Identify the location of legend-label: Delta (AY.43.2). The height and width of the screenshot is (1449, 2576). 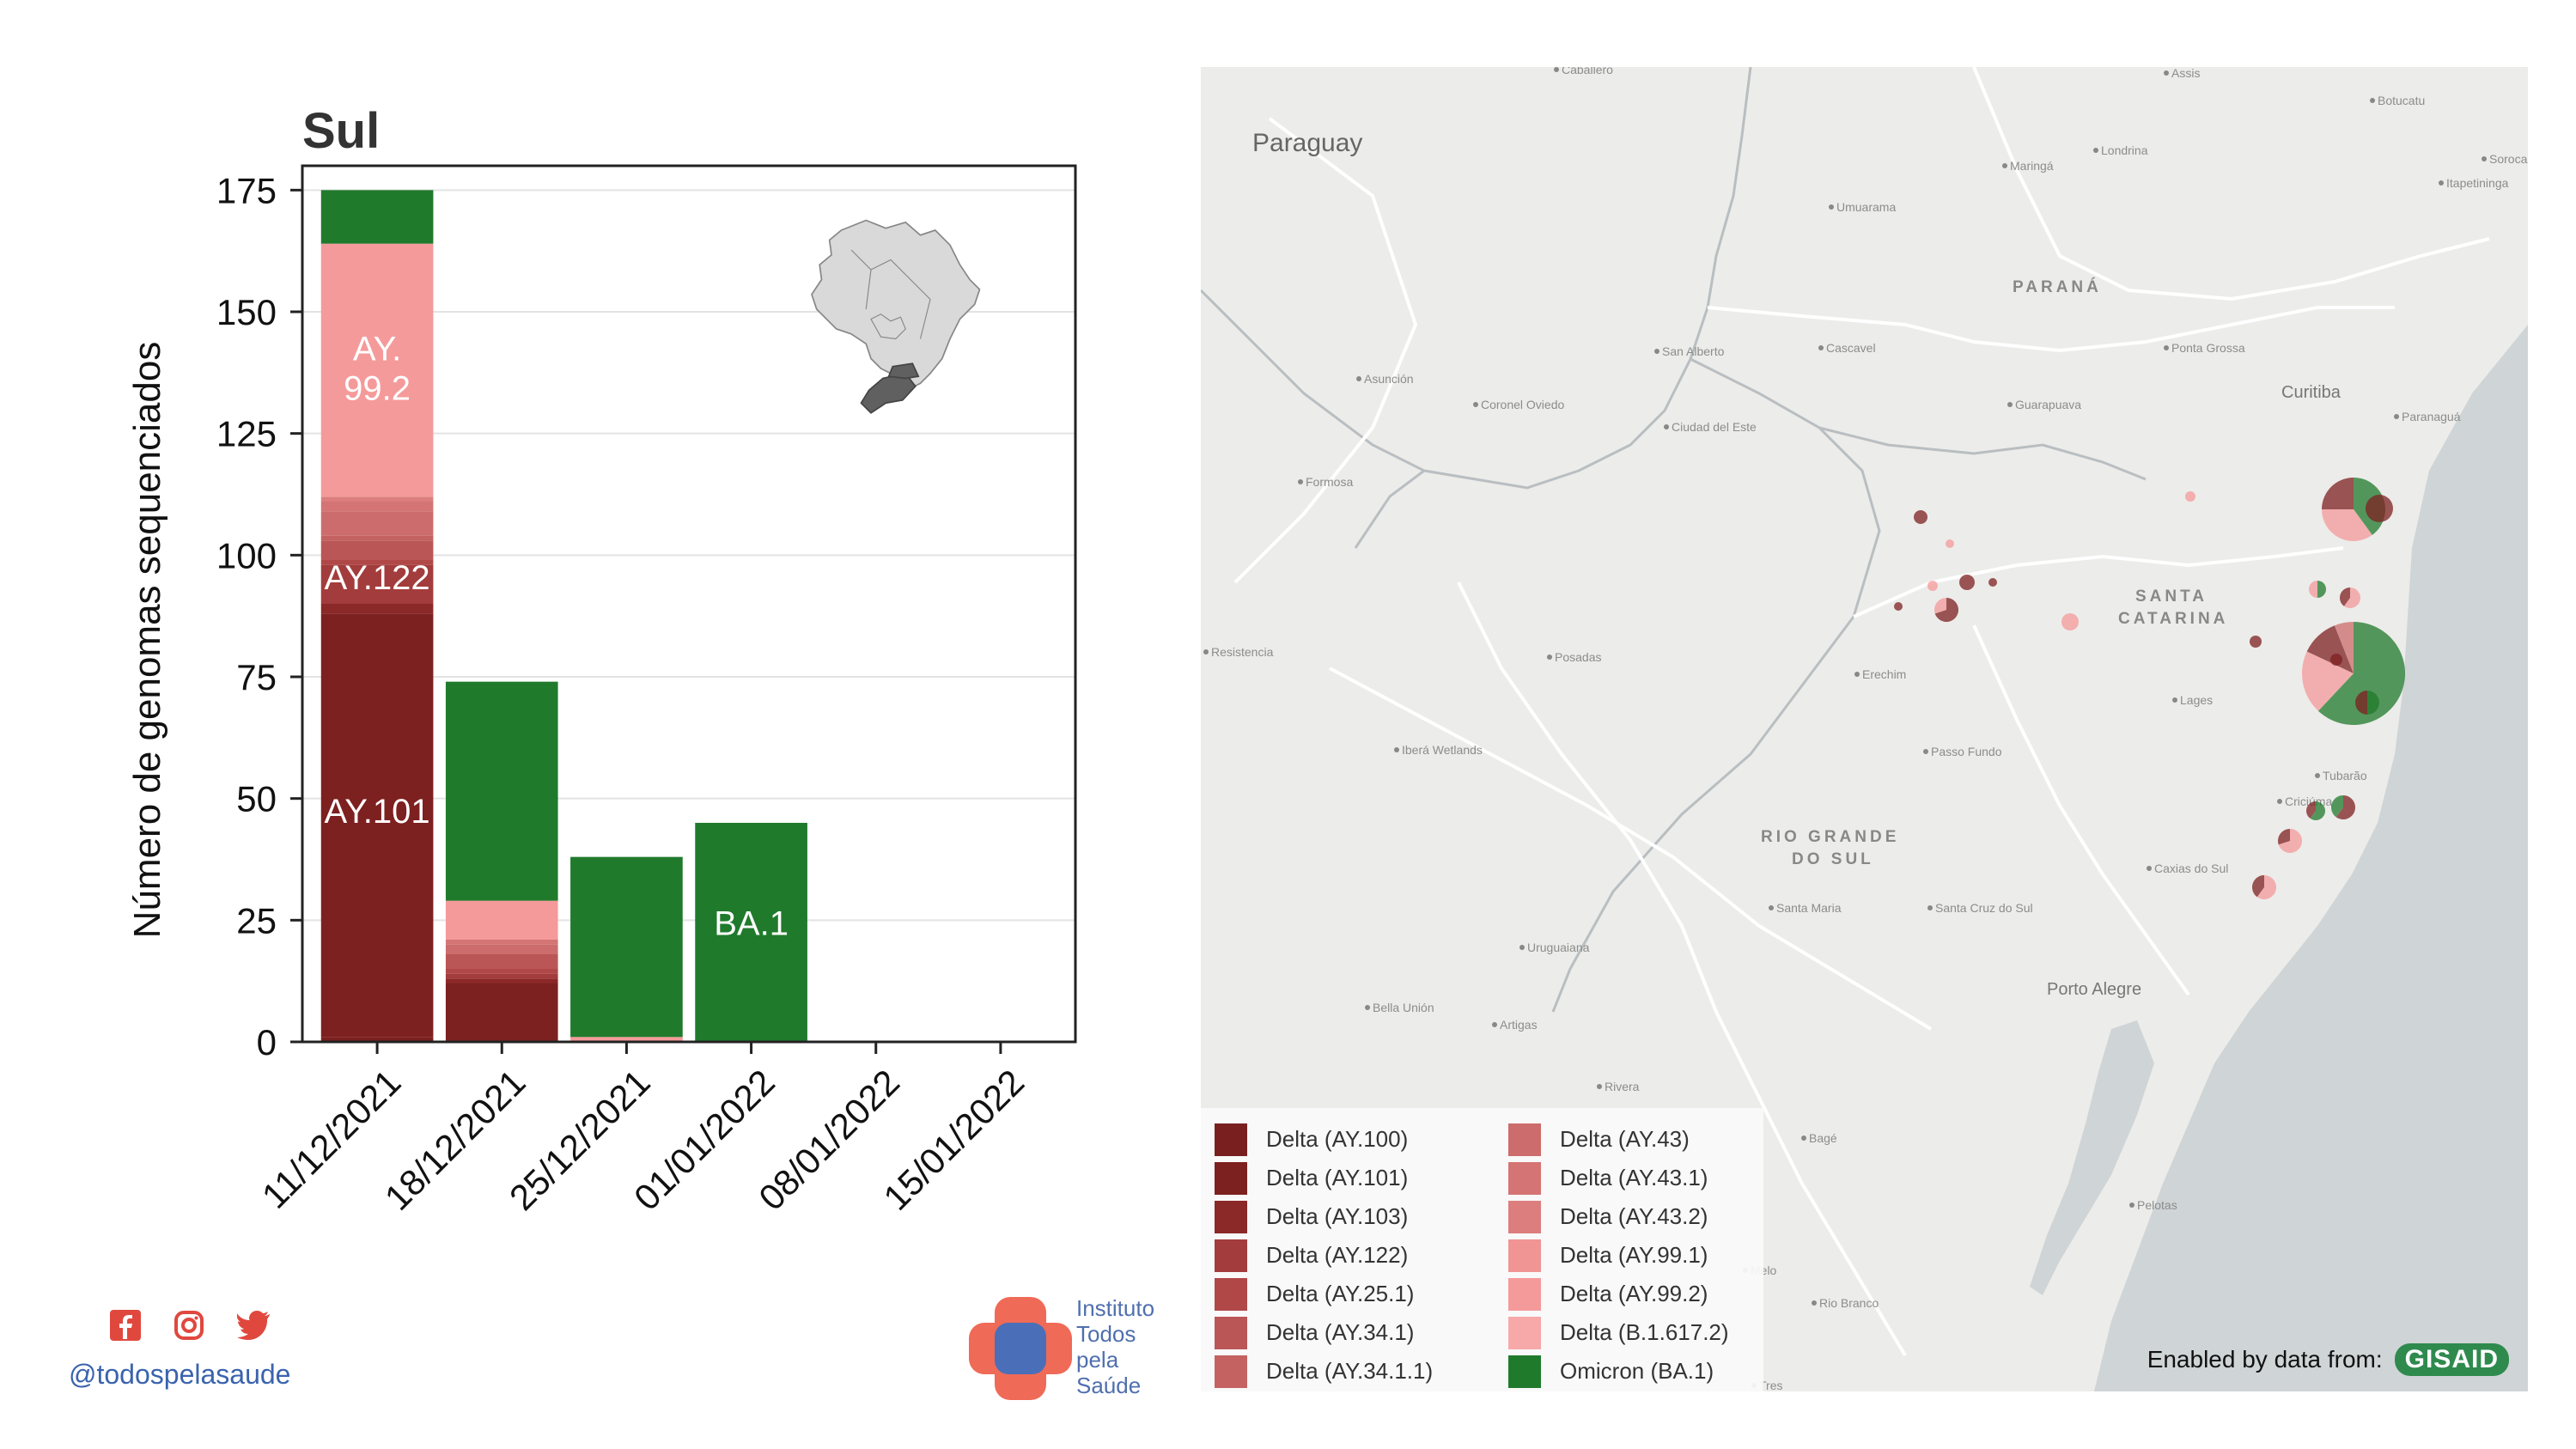
(1634, 1216).